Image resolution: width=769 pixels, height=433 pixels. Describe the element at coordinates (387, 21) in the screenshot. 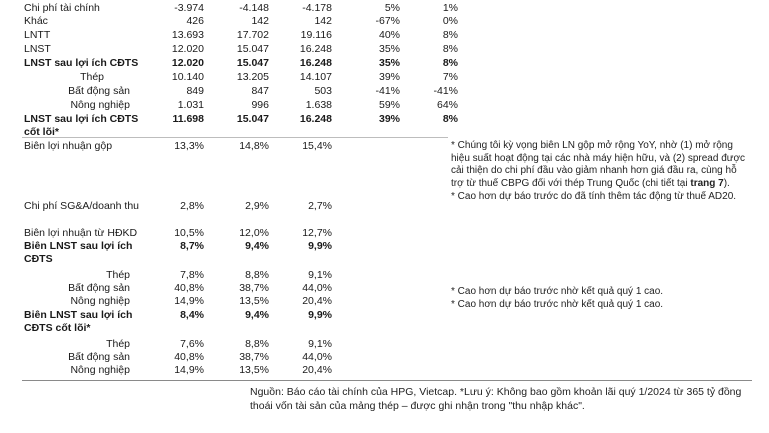

I see `cell: -67%` at that location.